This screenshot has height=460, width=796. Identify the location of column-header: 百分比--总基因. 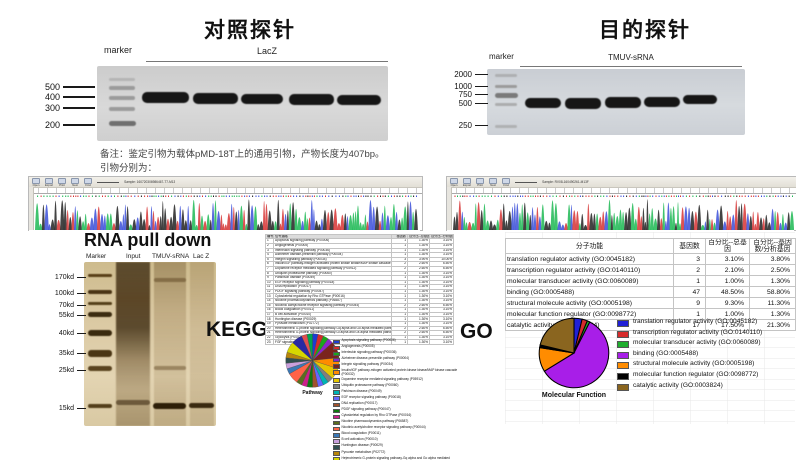
(418, 236).